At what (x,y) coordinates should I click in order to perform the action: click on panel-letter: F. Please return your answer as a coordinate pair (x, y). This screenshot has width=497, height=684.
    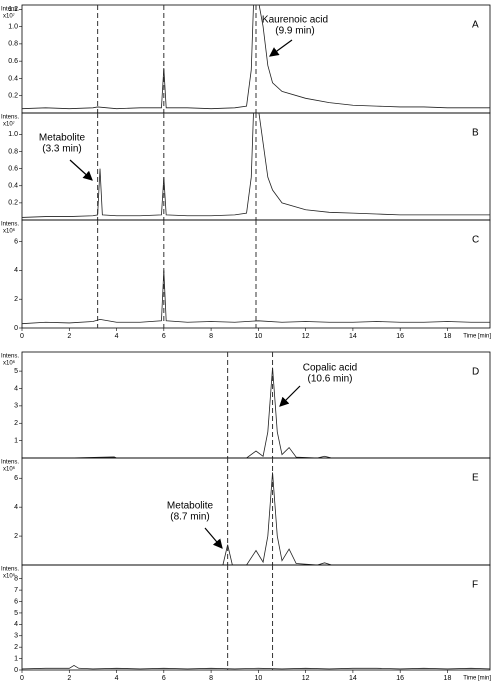
    Looking at the image, I should click on (475, 585).